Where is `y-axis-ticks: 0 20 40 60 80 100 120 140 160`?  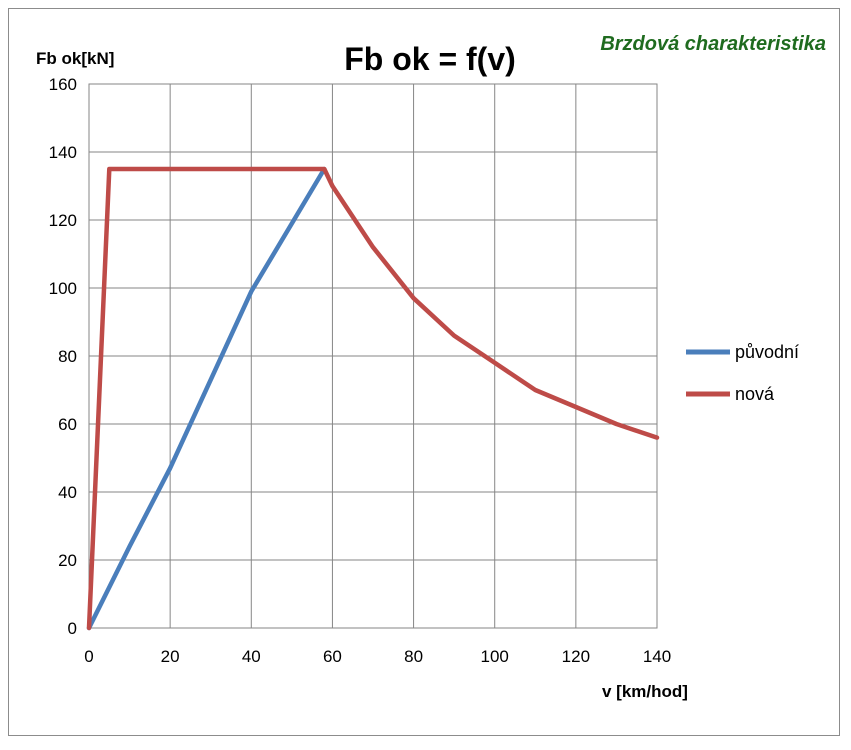 y-axis-ticks: 0 20 40 60 80 100 120 140 160 is located at coordinates (63, 356).